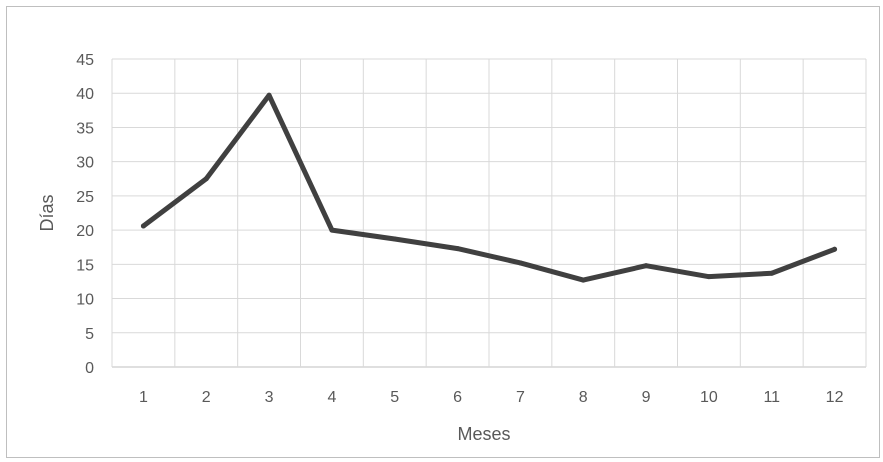 This screenshot has height=462, width=883. What do you see at coordinates (835, 397) in the screenshot?
I see `x-tick-label: 12` at bounding box center [835, 397].